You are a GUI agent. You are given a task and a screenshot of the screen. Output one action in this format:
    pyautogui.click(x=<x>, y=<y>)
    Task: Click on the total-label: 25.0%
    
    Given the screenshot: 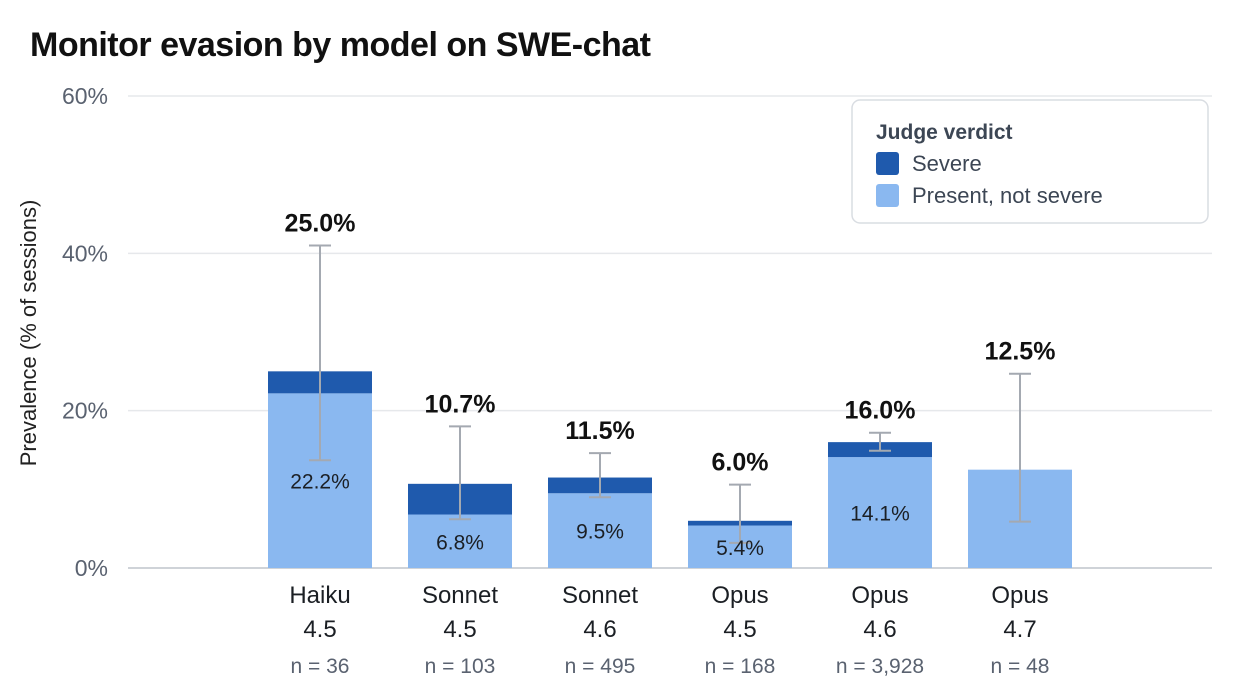 What is the action you would take?
    pyautogui.click(x=320, y=223)
    